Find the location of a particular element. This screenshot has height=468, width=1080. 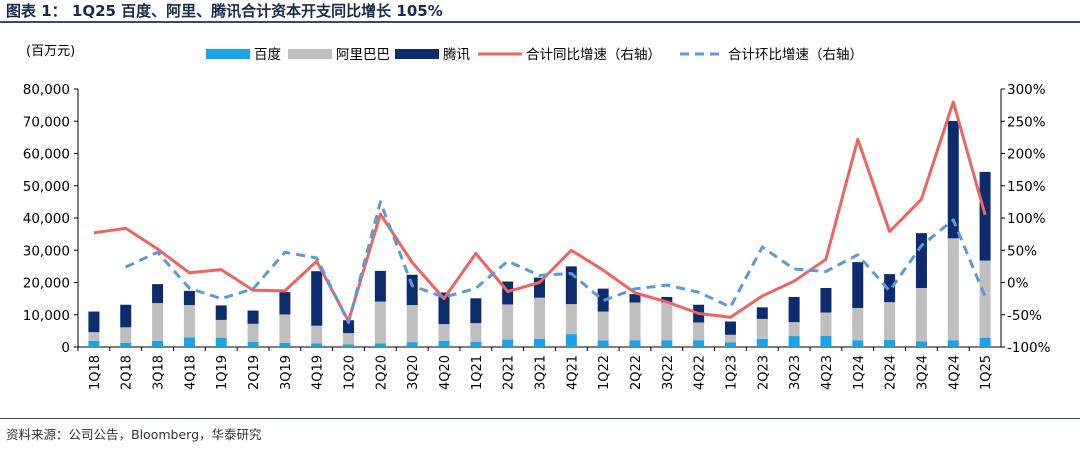

x-tick-label: 2Q22 is located at coordinates (636, 372).